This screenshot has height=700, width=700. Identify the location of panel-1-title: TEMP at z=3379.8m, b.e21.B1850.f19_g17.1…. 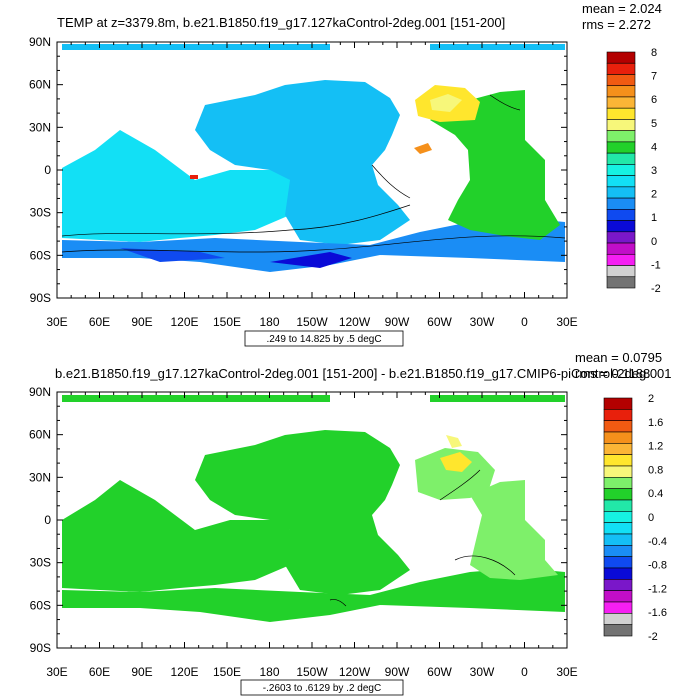
(281, 22).